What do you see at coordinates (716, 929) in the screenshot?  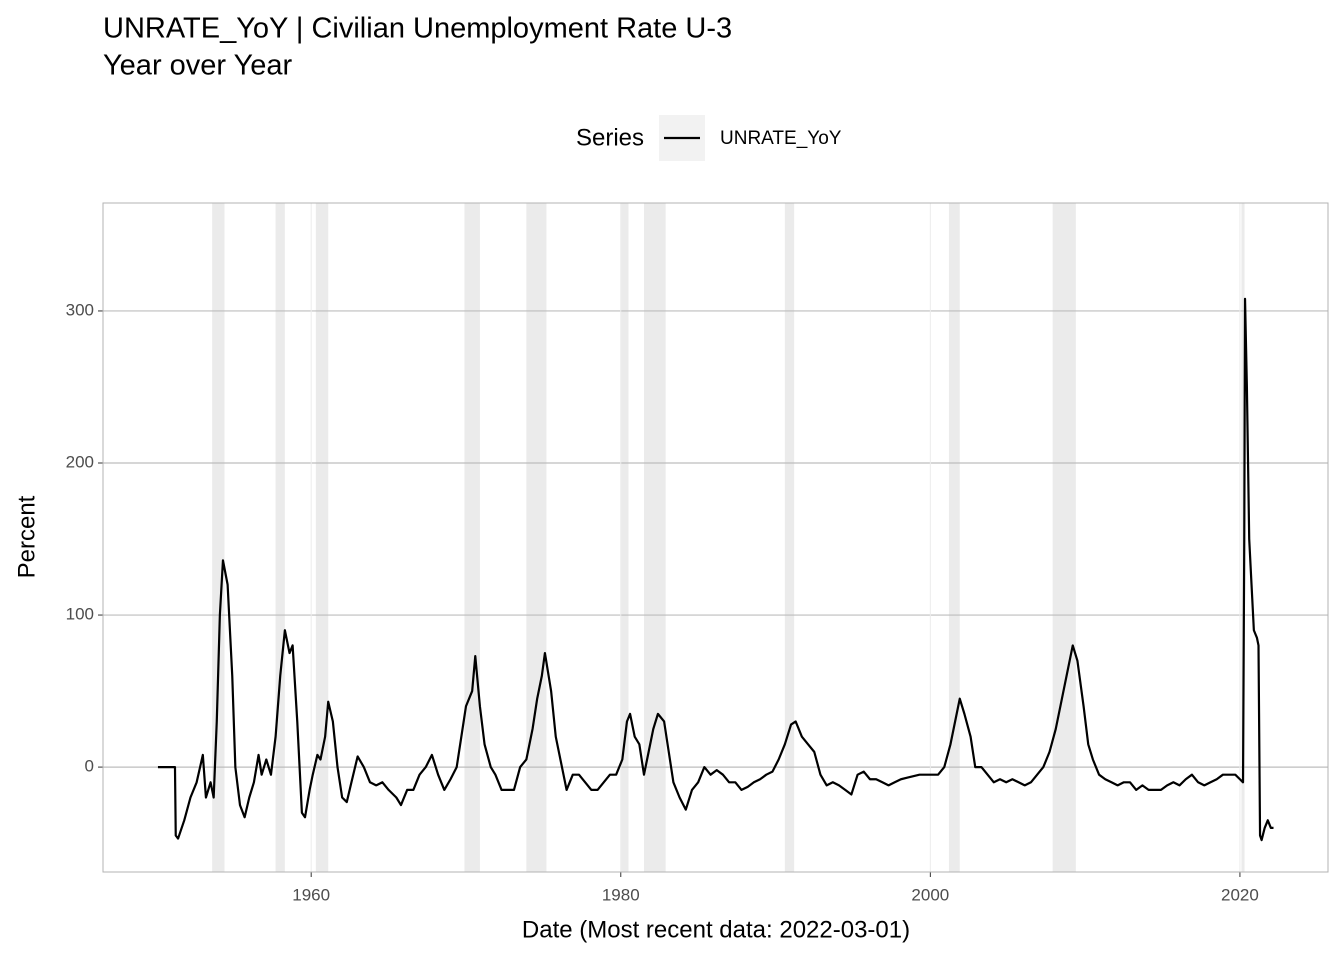 I see `x-axis-title: Date (Most recent data: 2022-03-01)` at bounding box center [716, 929].